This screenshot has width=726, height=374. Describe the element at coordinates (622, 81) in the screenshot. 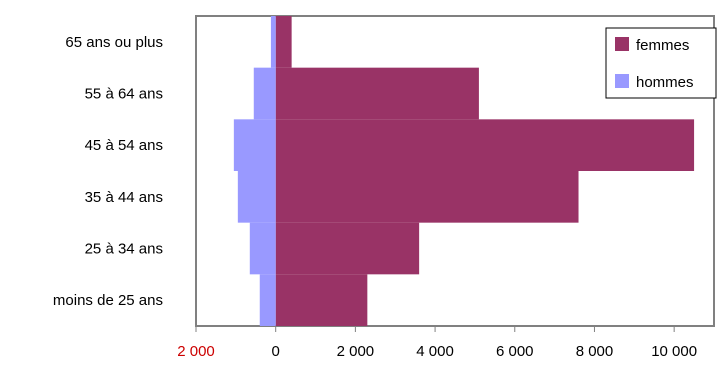

I see `legend-swatch-hommes` at that location.